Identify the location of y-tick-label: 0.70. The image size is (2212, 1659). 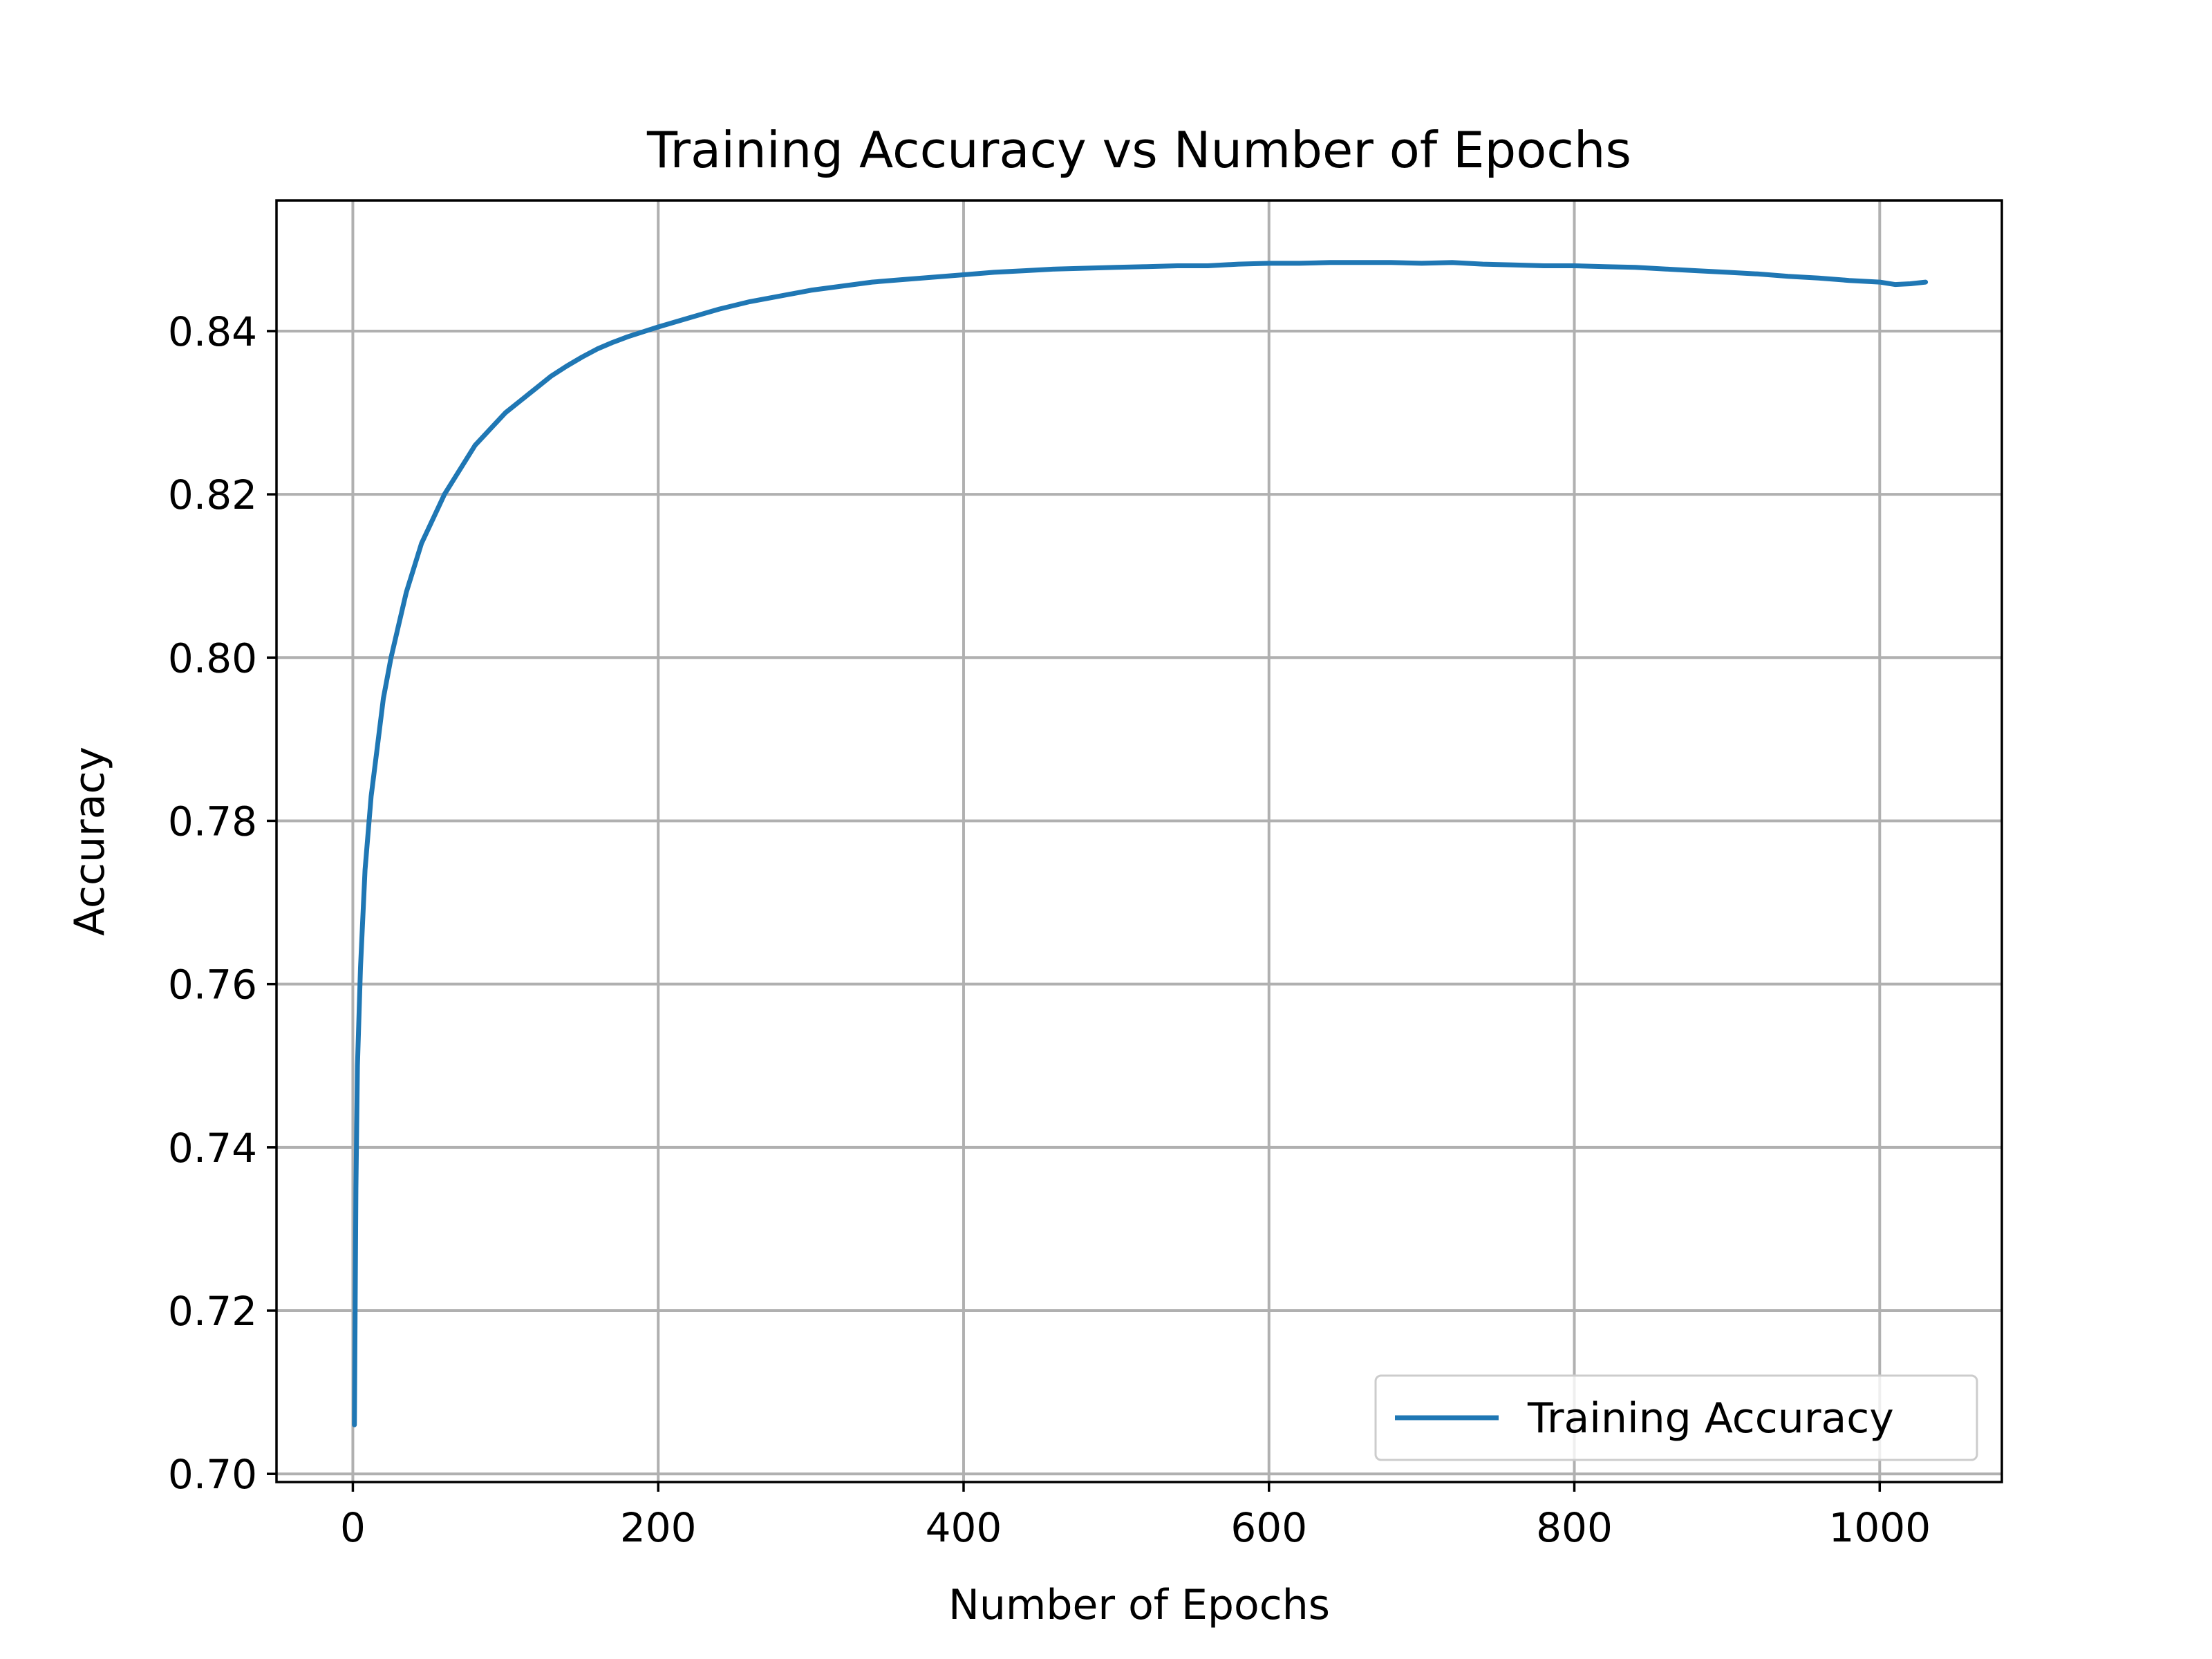
(212, 1474).